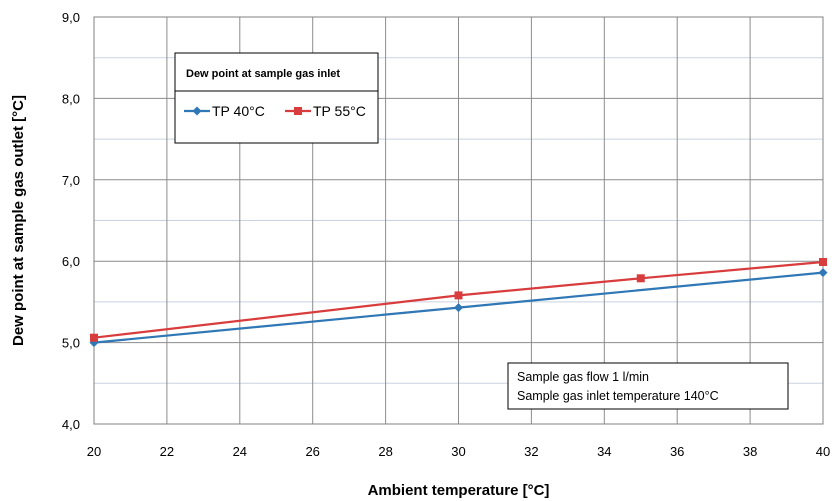 This screenshot has width=835, height=501. I want to click on x-tick-label: 26, so click(312, 451).